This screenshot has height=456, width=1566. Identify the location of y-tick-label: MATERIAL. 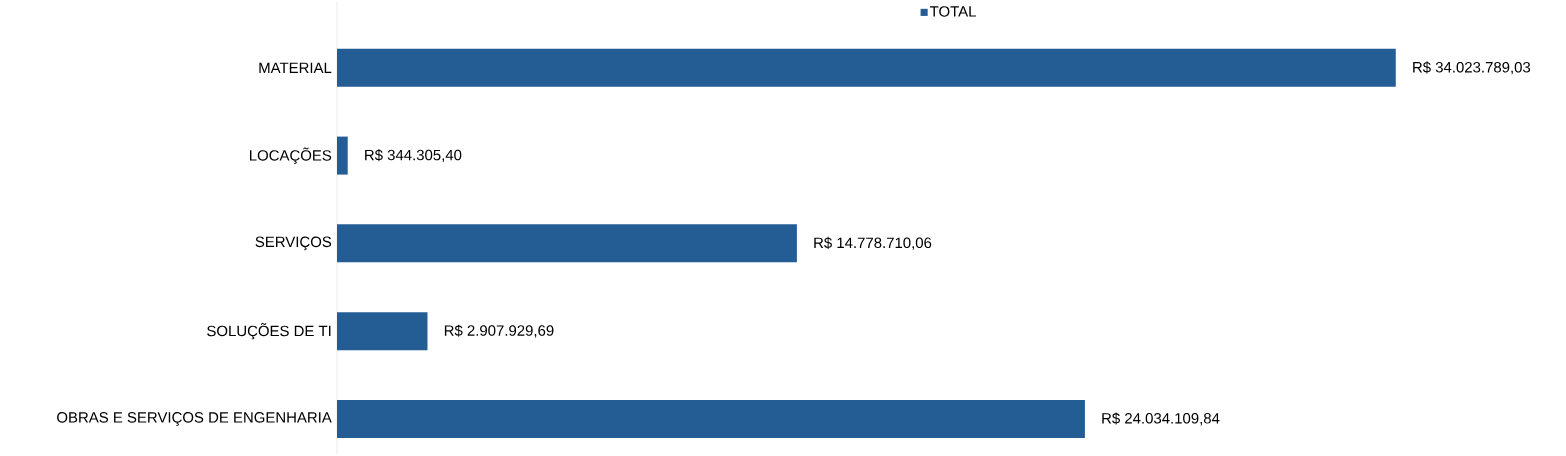
(295, 67).